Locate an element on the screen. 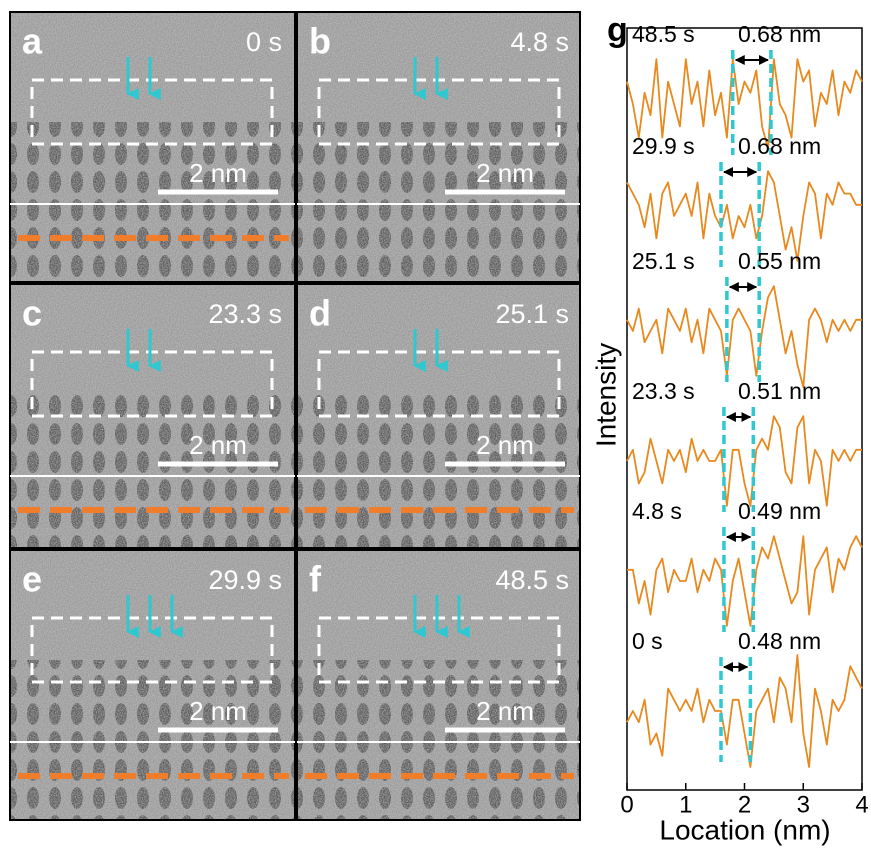  time-label: 29.9 s is located at coordinates (245, 580).